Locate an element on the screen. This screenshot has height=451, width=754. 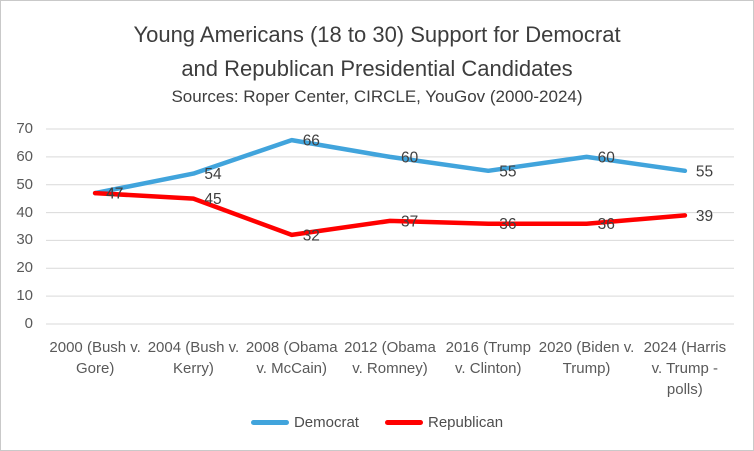
svg-text: 45 is located at coordinates (212, 199).